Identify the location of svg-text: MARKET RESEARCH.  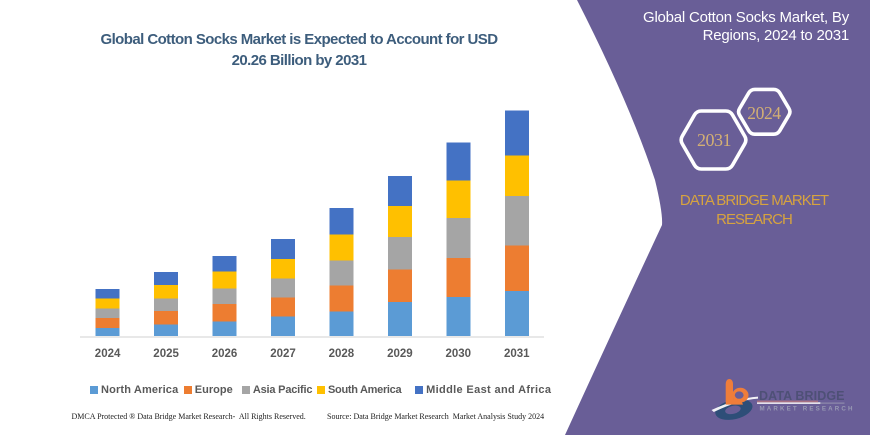
(807, 409).